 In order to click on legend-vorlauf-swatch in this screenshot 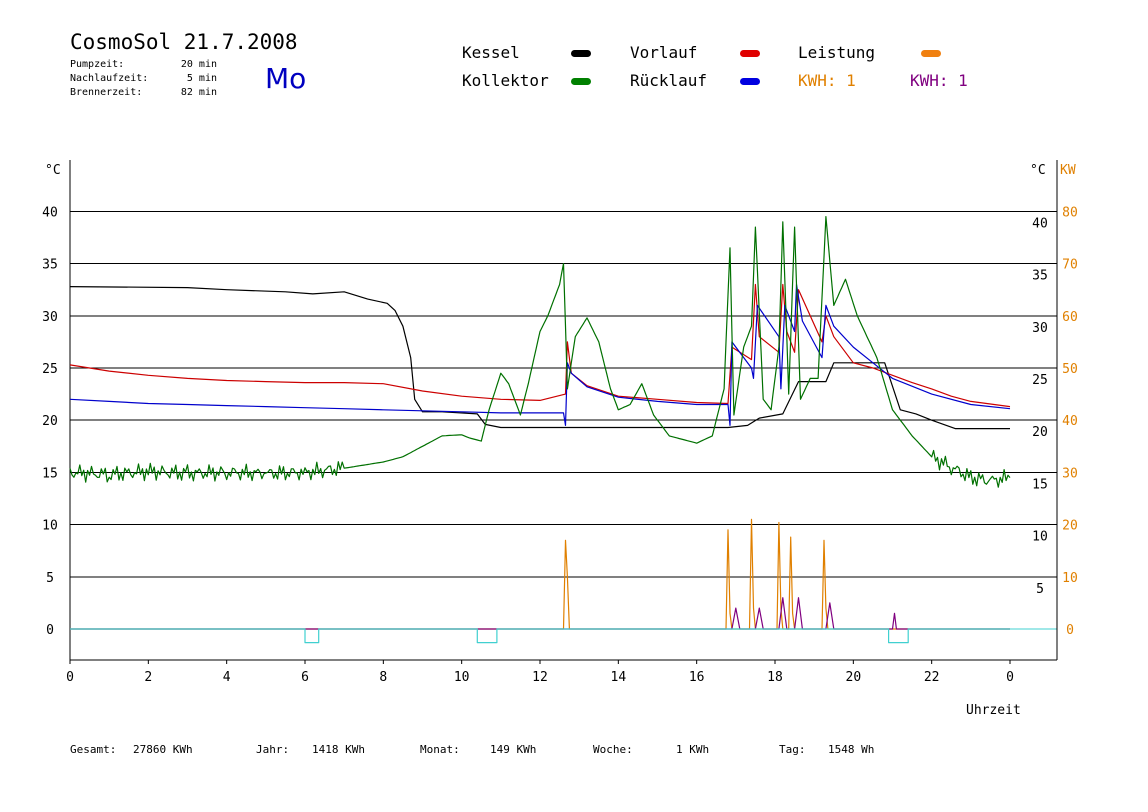, I will do `click(750, 53)`.